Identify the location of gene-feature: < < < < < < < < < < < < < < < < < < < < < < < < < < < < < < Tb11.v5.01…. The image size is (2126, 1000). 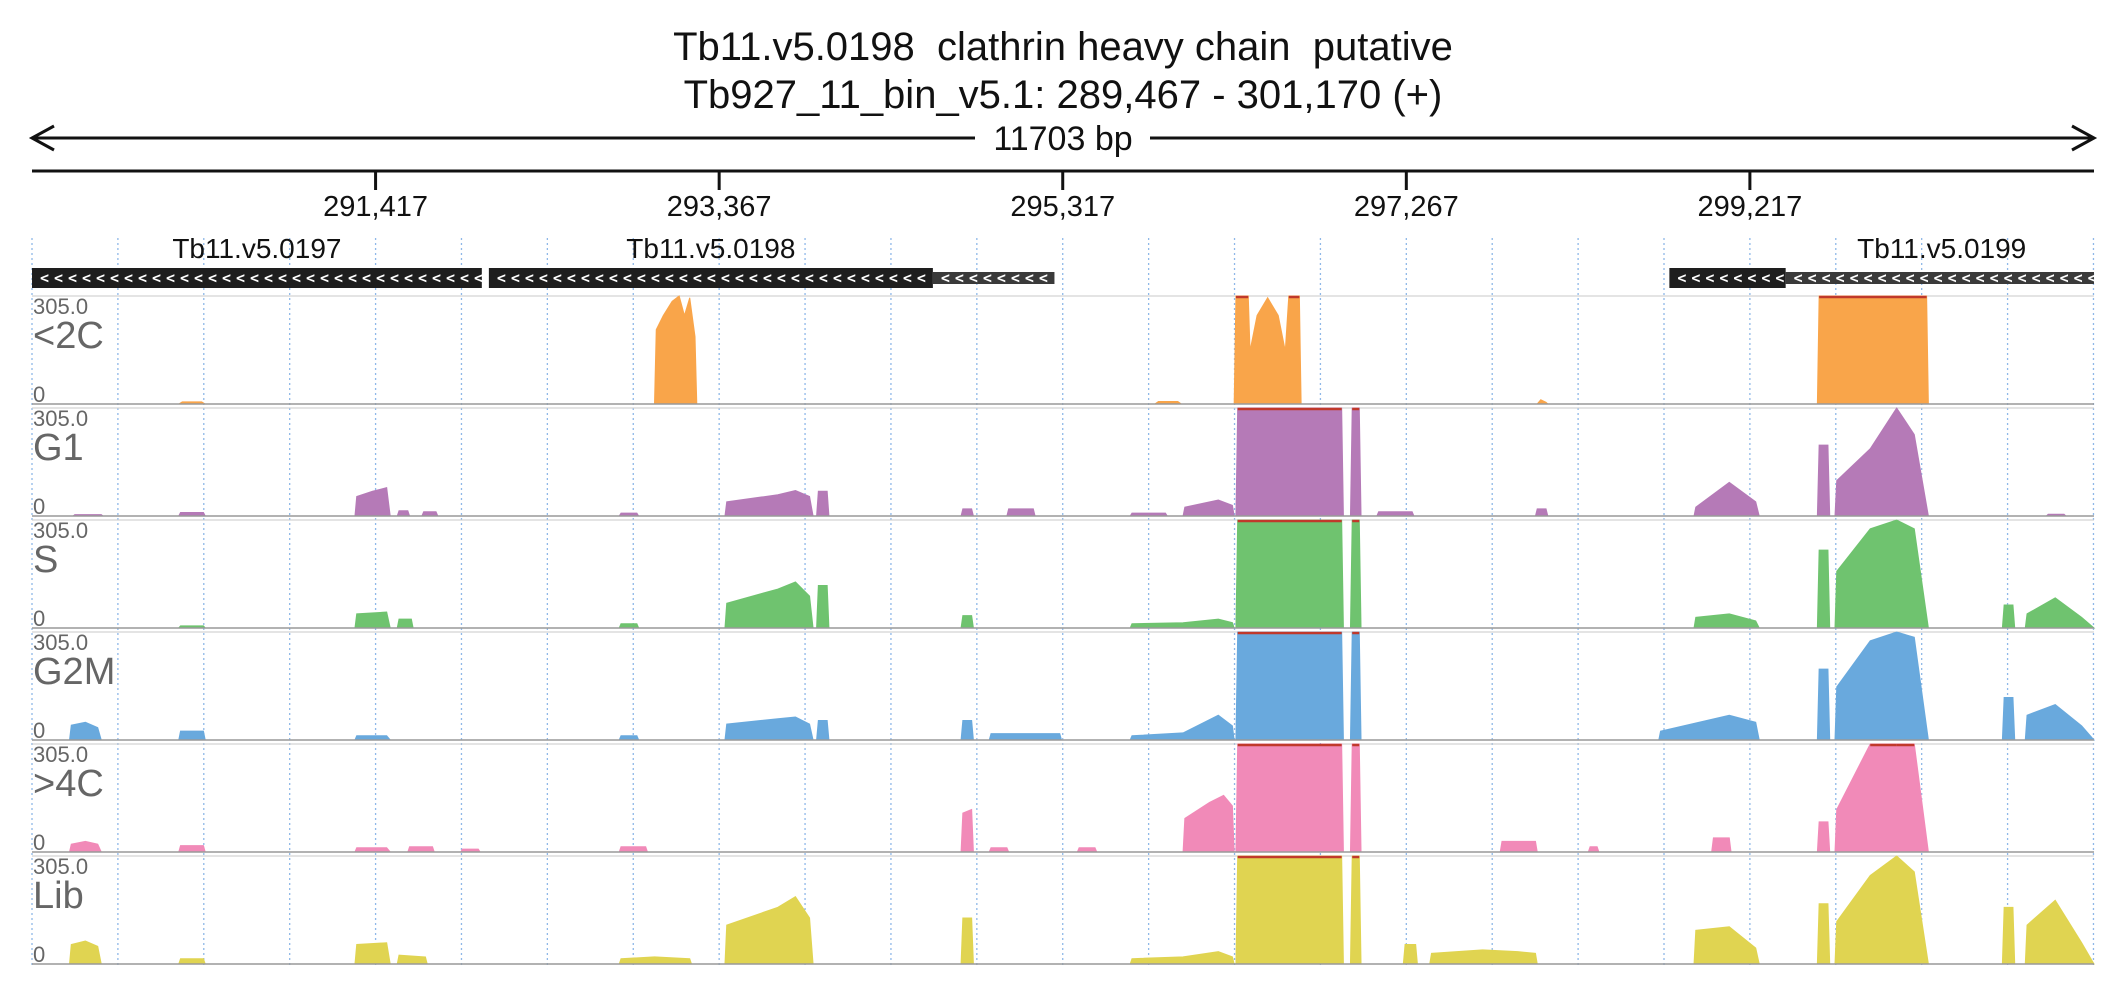
(1883, 260).